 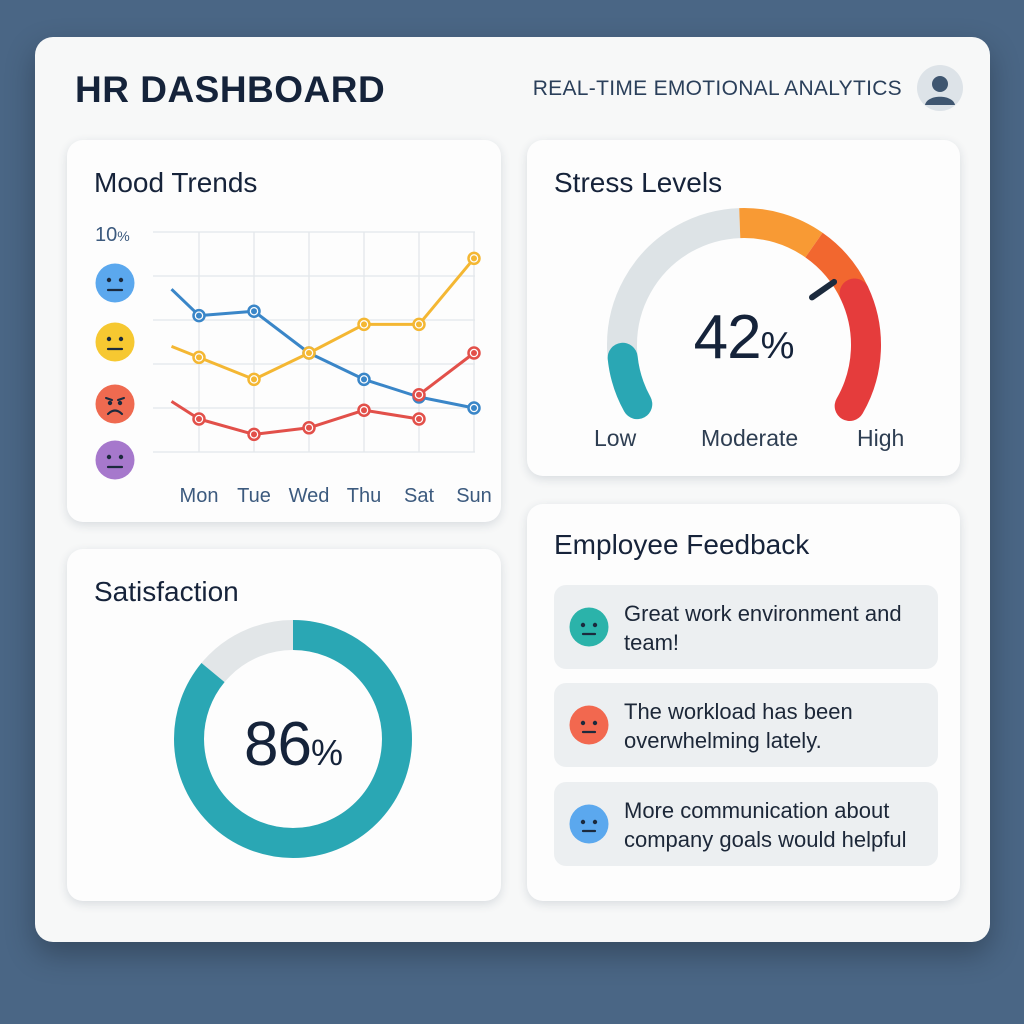 I want to click on x-tick-label-thu: Thu, so click(x=364, y=496).